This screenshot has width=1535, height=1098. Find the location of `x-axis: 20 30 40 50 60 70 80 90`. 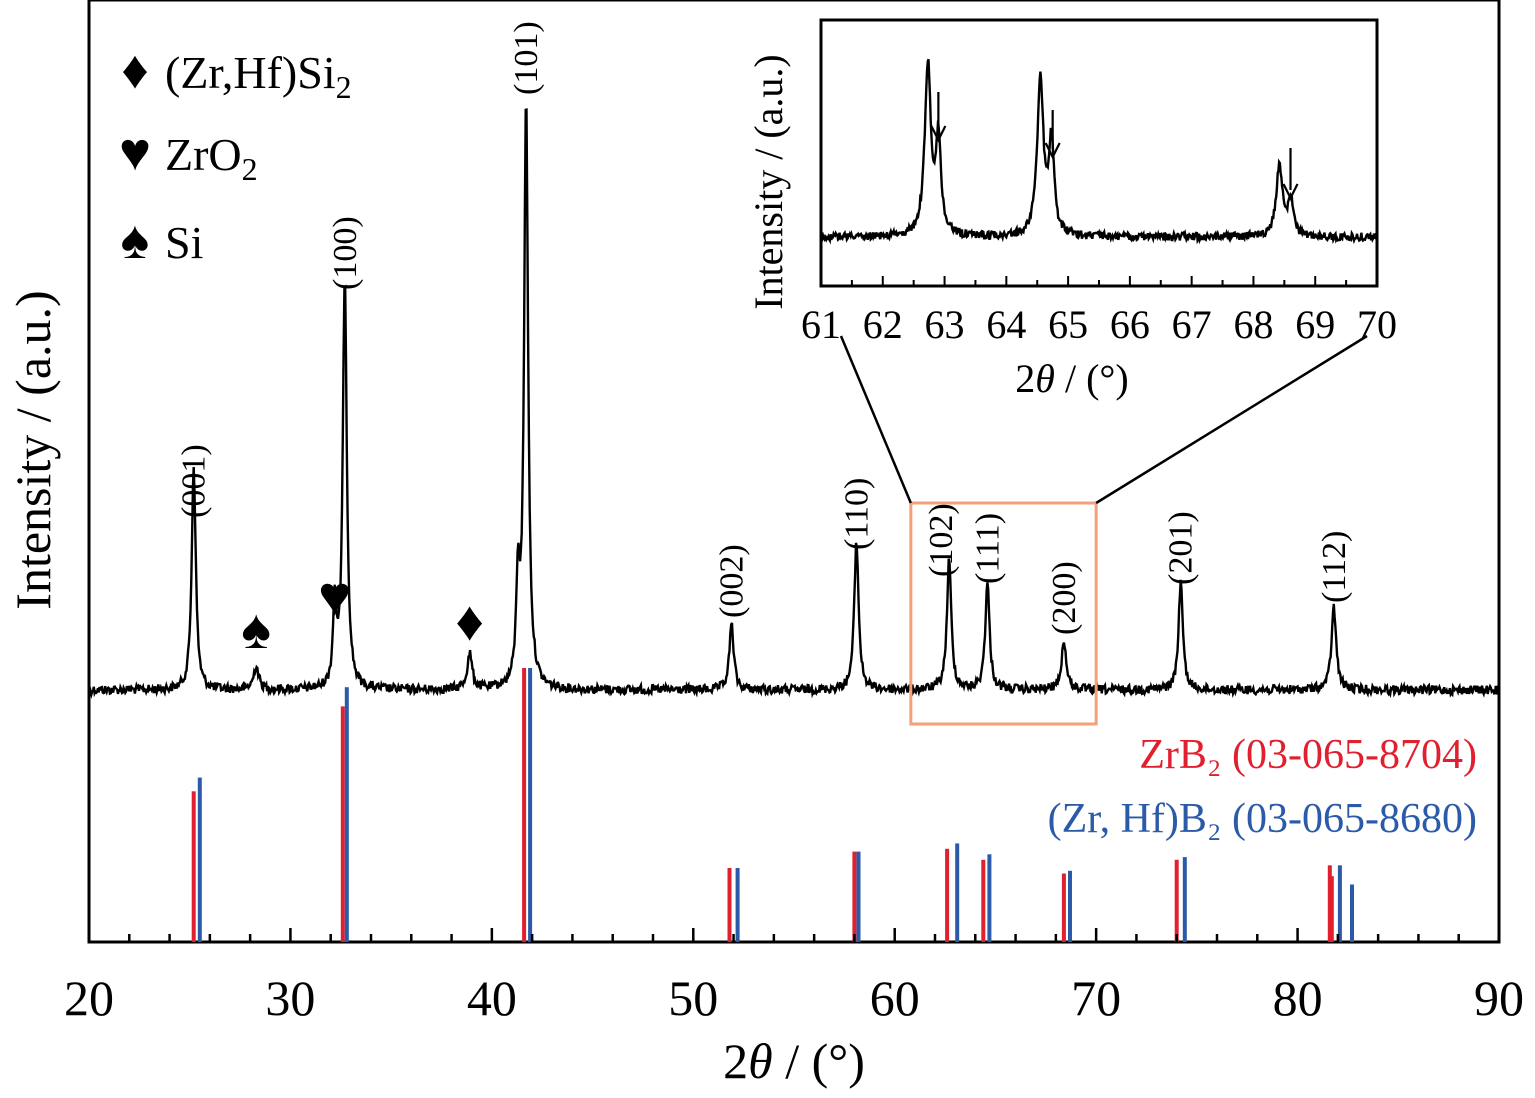

x-axis: 20 30 40 50 60 70 80 90 is located at coordinates (794, 977).